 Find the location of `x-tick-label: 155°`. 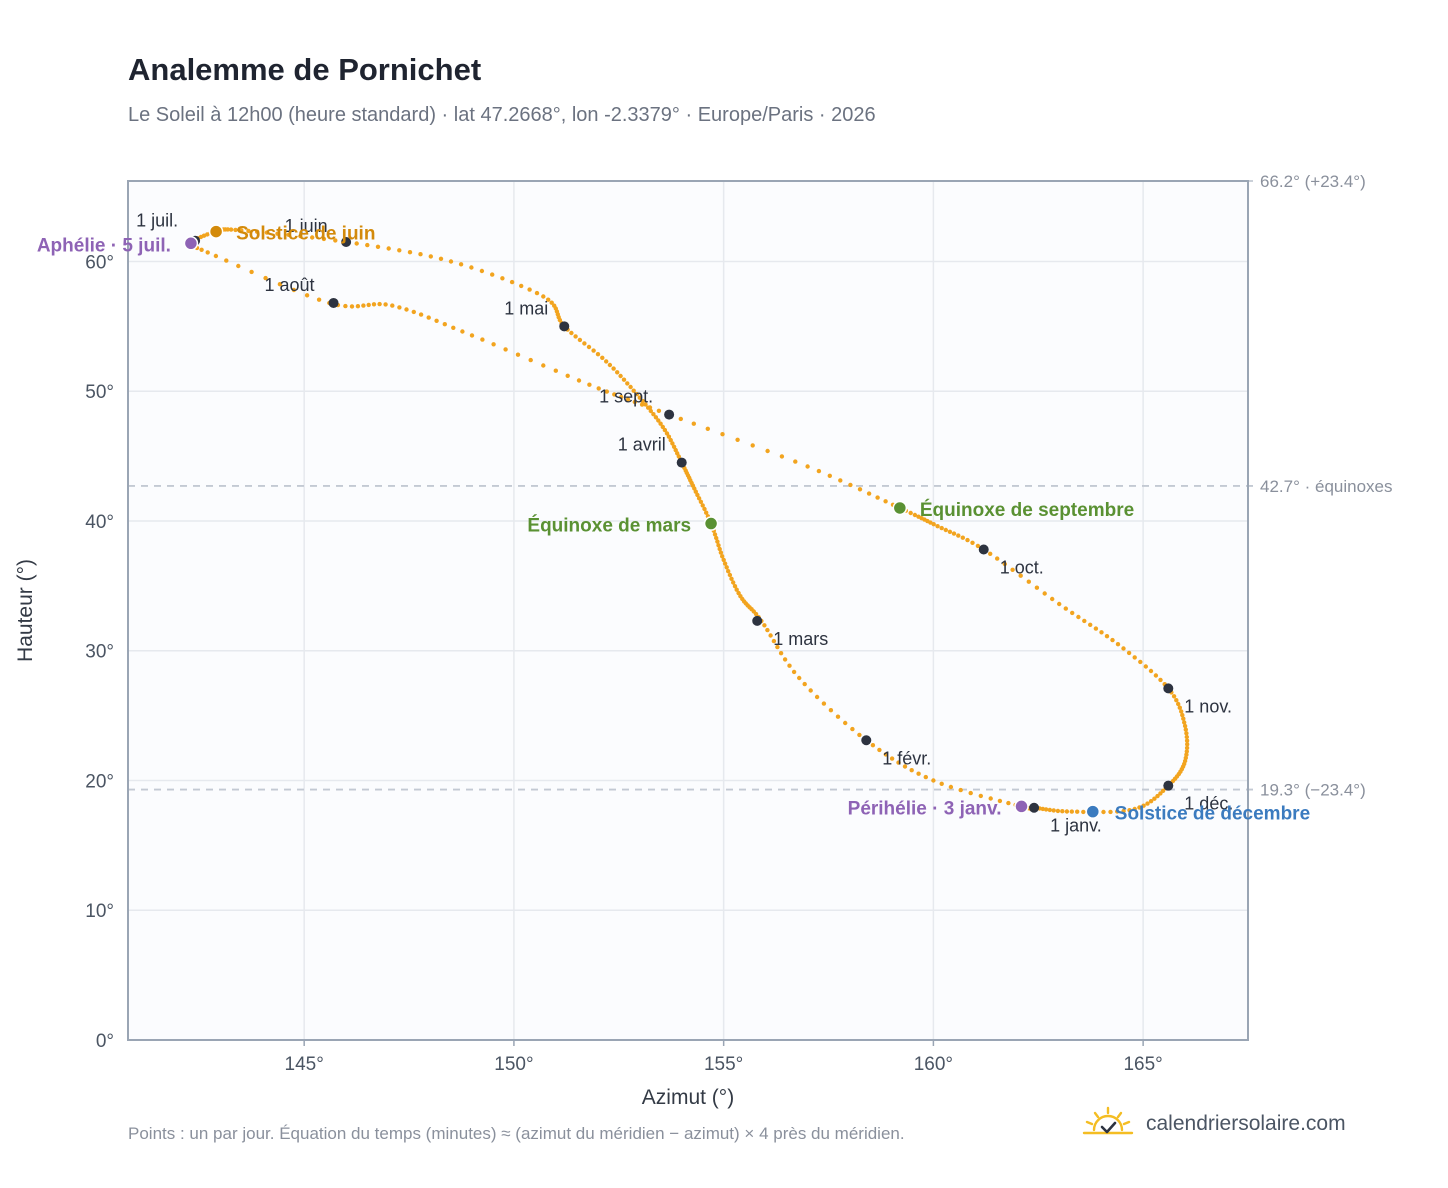

x-tick-label: 155° is located at coordinates (723, 1064).